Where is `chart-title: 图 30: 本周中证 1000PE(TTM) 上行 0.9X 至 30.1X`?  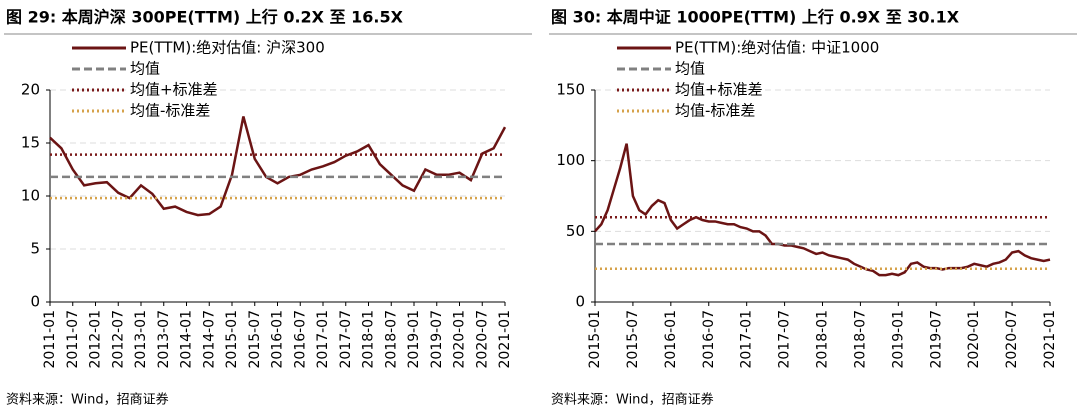 chart-title: 图 30: 本周中证 1000PE(TTM) 上行 0.9X 至 30.1X is located at coordinates (755, 17).